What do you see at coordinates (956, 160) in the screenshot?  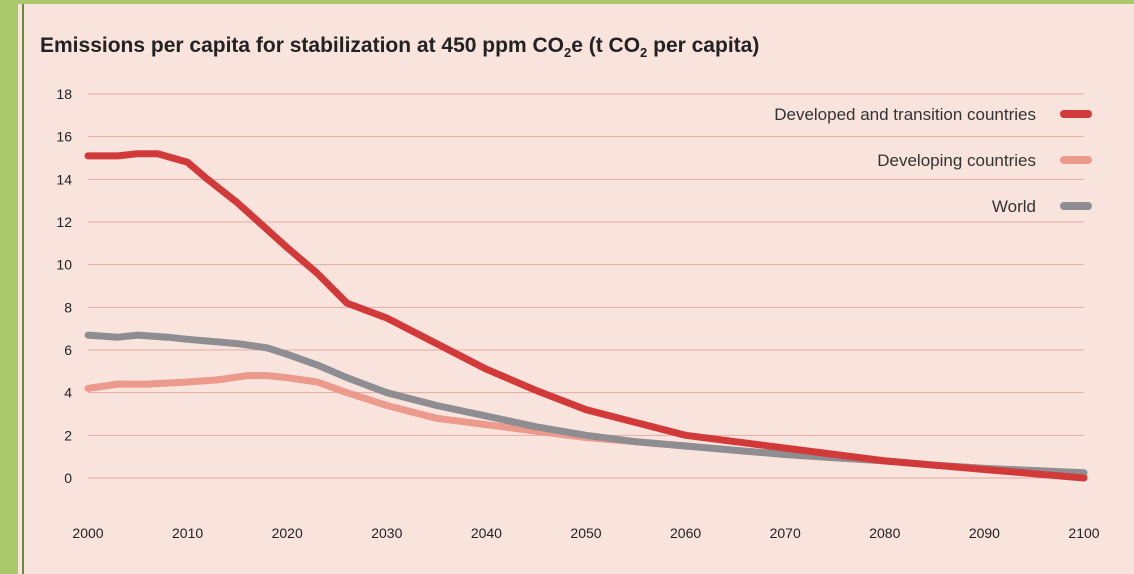 I see `legend-label: Developing countries` at bounding box center [956, 160].